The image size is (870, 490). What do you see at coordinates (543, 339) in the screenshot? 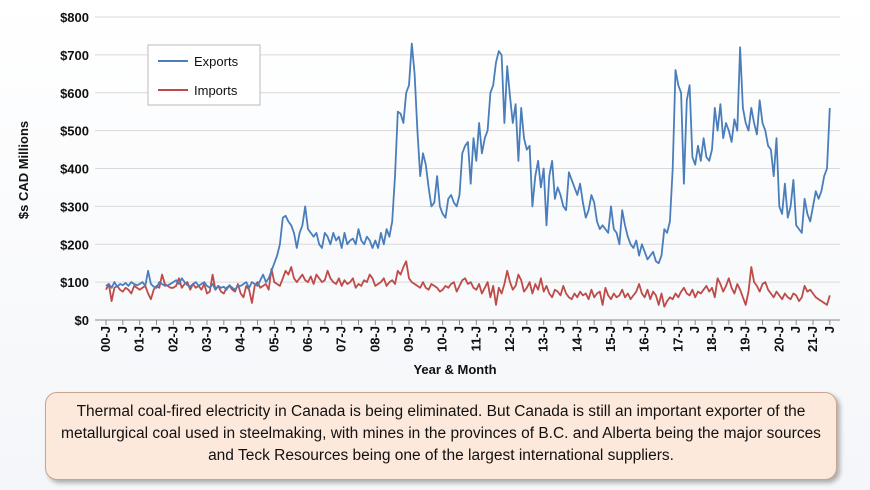
I see `x-tick-label: 13-J` at bounding box center [543, 339].